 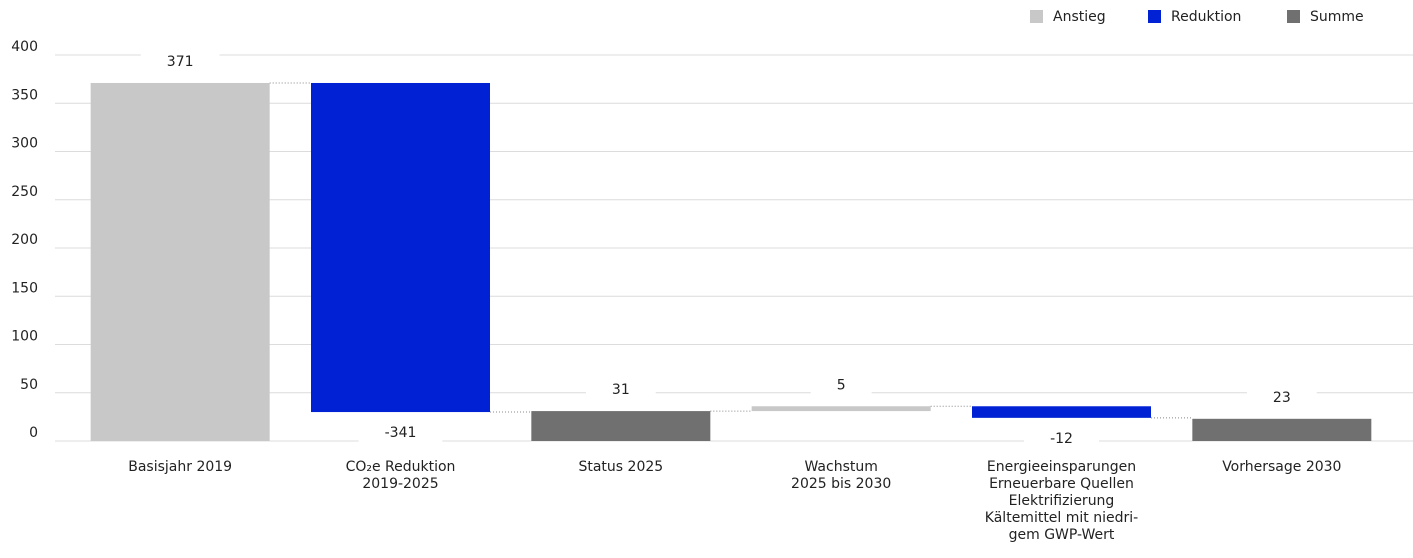 I want to click on x-tick-label: Wachstum 2025 bis 2030, so click(x=841, y=475).